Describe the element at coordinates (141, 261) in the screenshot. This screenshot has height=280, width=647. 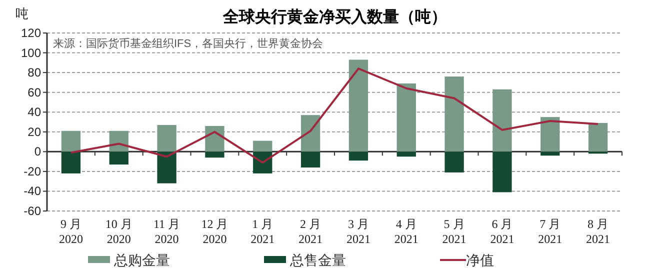
I see `legend-label: 总购金量` at that location.